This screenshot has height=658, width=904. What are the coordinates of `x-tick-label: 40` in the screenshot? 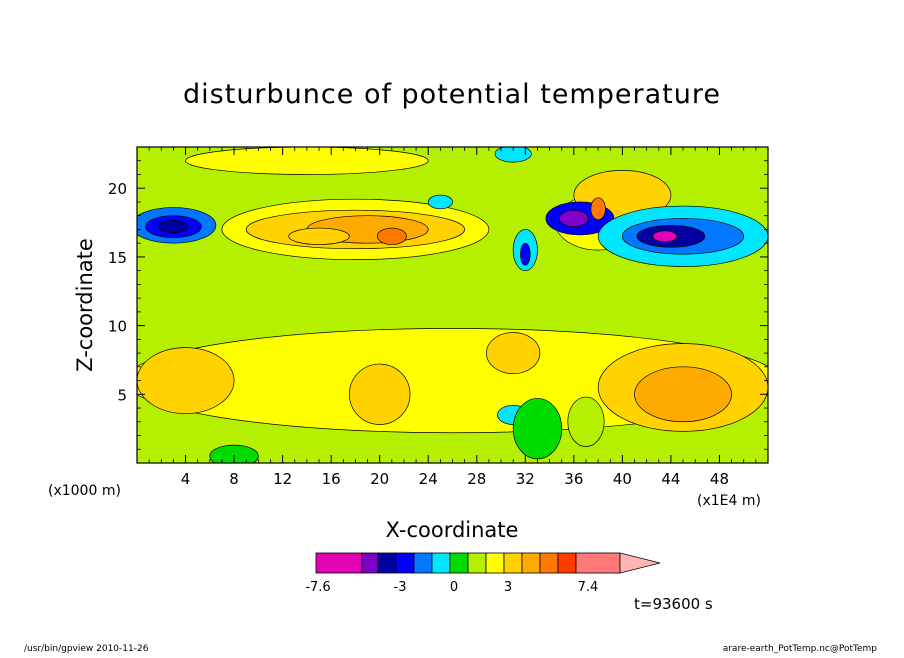 It's located at (622, 479).